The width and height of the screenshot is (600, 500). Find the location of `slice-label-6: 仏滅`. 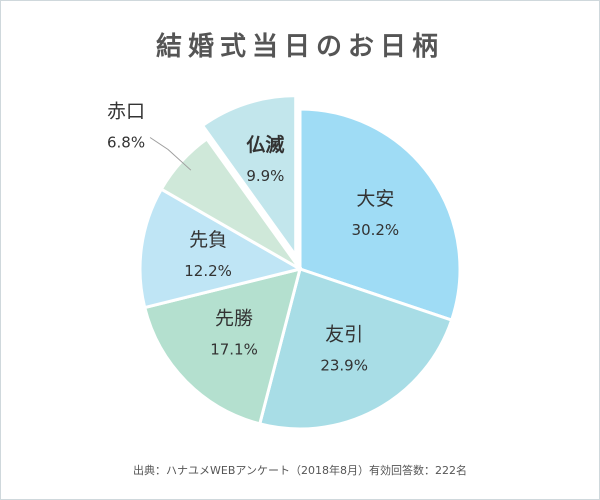

slice-label-6: 仏滅 is located at coordinates (265, 144).